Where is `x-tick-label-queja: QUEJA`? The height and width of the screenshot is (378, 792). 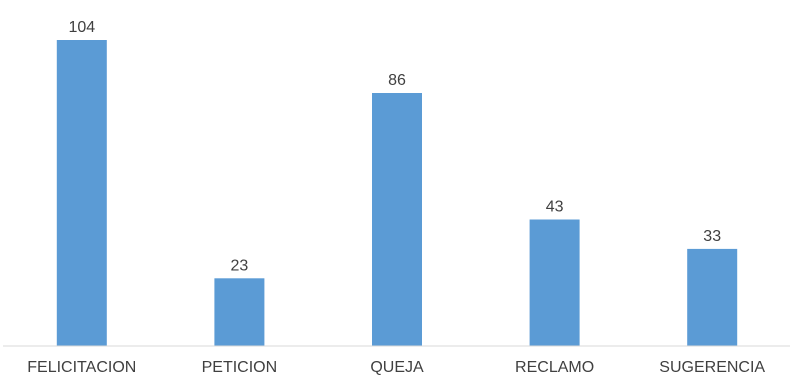
x-tick-label-queja: QUEJA is located at coordinates (397, 367).